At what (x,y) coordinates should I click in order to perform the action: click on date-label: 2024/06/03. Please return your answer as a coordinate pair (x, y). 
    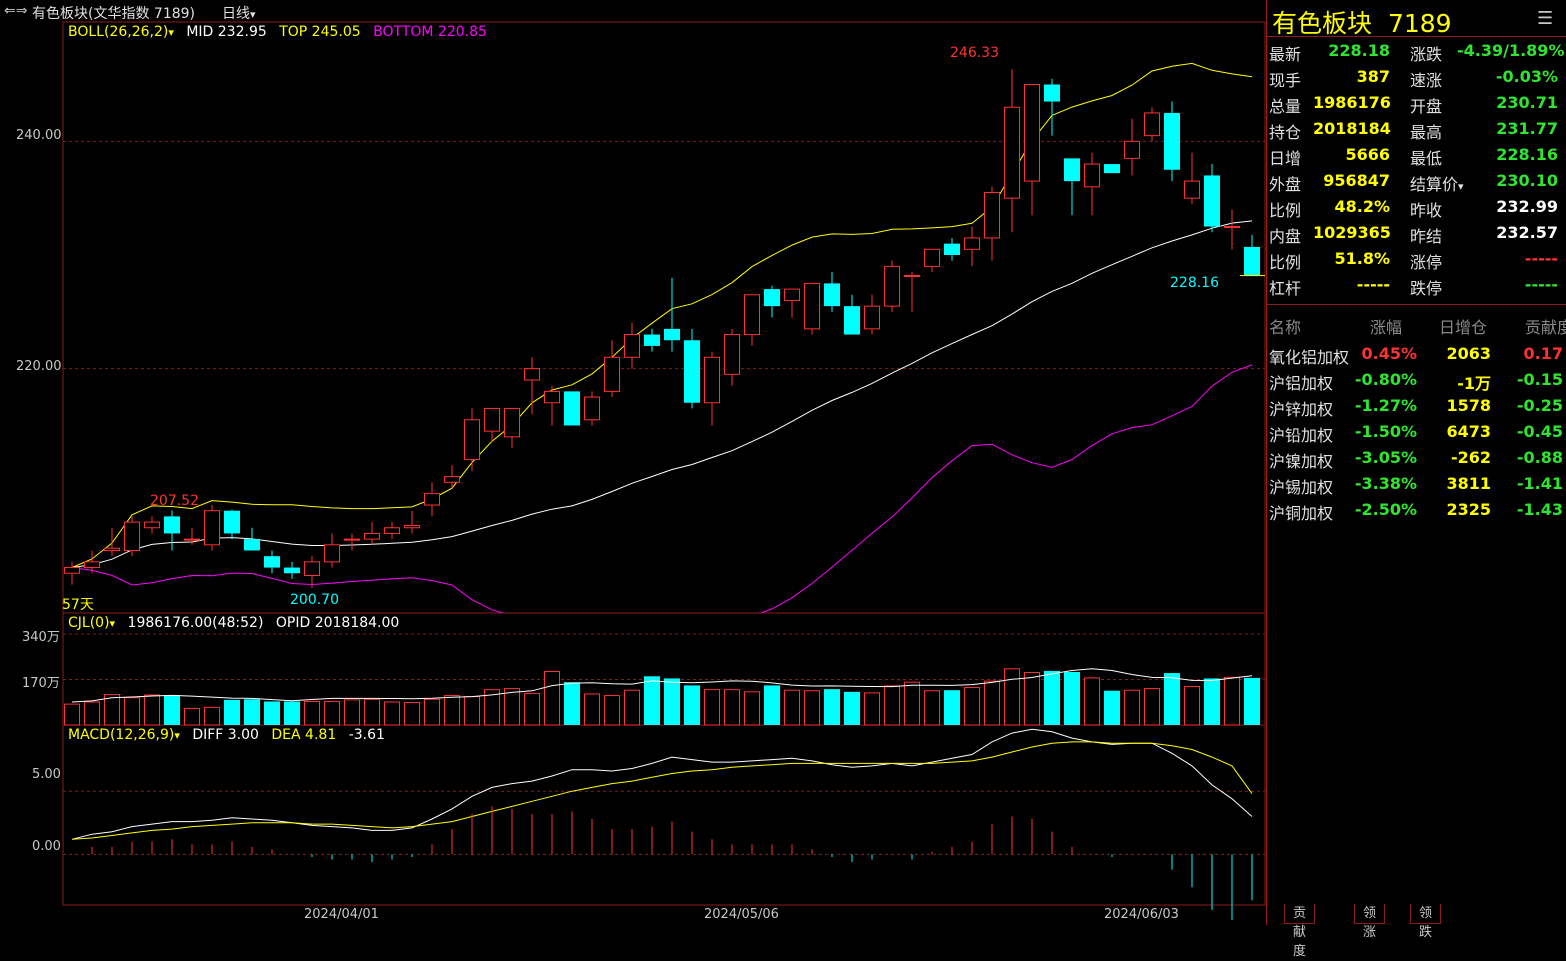
    Looking at the image, I should click on (1141, 914).